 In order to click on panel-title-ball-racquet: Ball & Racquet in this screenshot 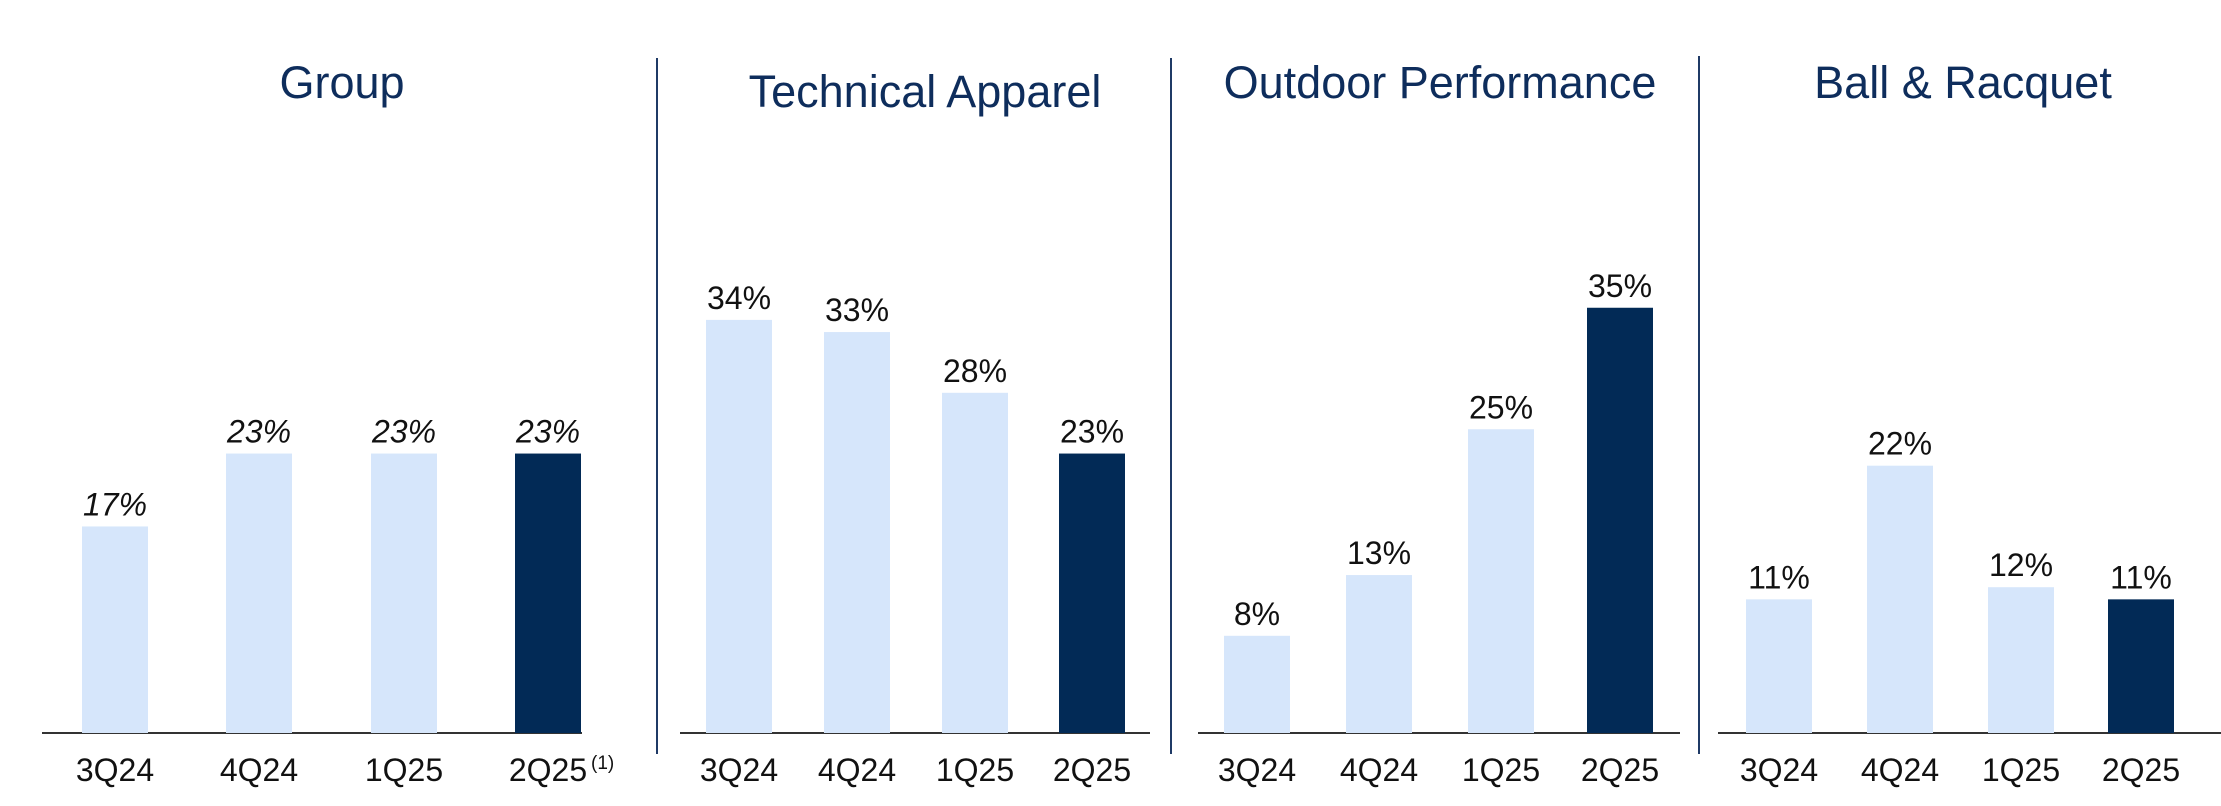, I will do `click(1963, 82)`.